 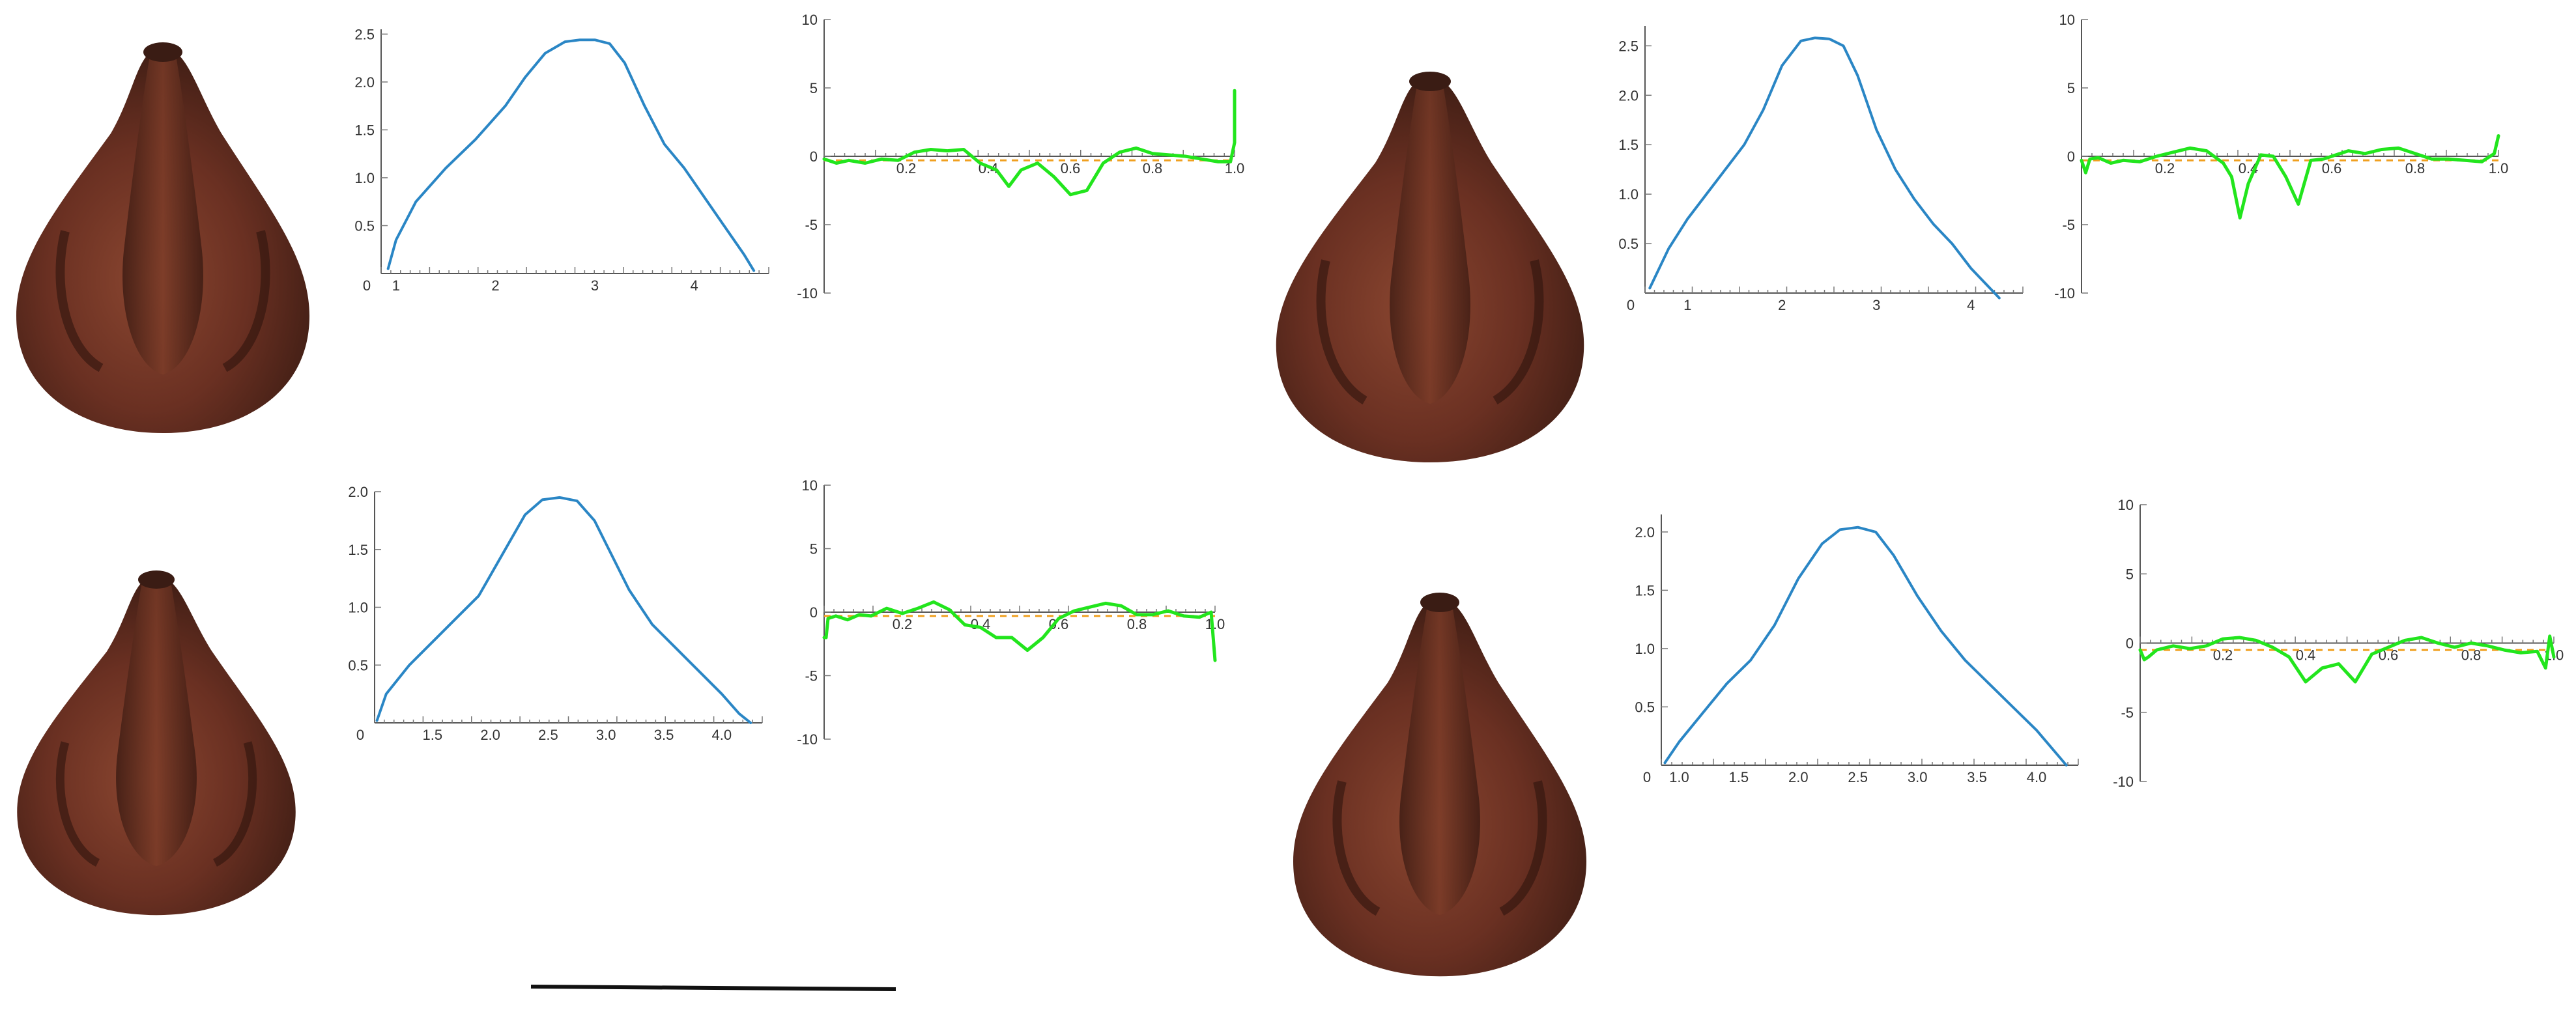 I want to click on profile-chart-4: 1.0 1.5 2.0 2.5 3.0 3.5 4.0 0 0.5 1.0 1.5 2.0, so click(x=1857, y=649).